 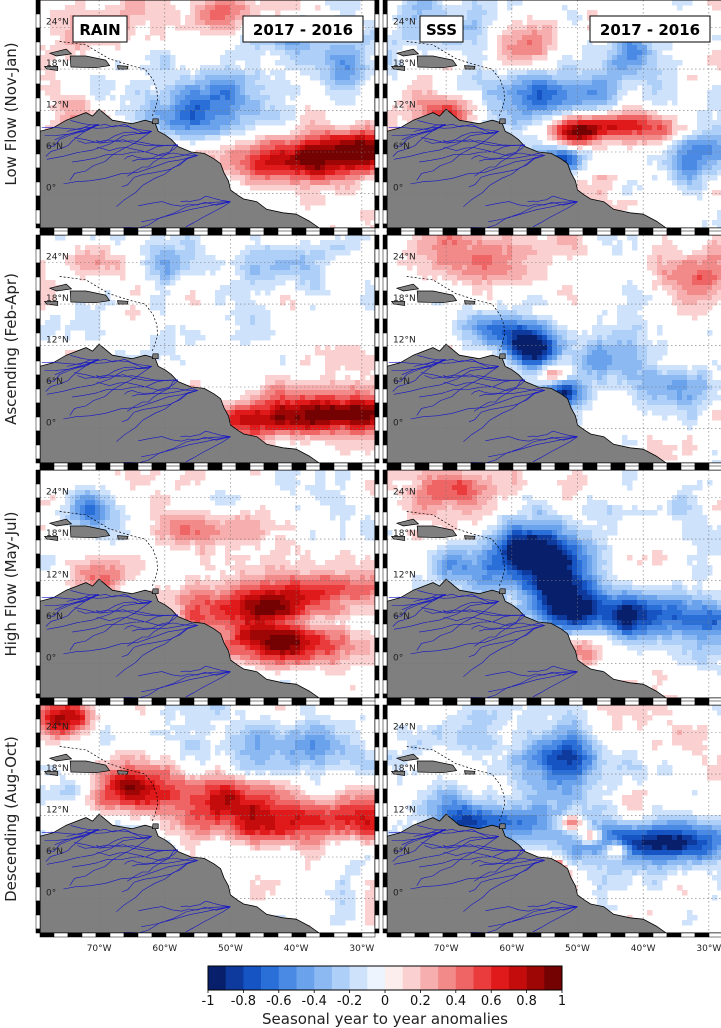 I want to click on svg-text: SSS, so click(x=441, y=30).